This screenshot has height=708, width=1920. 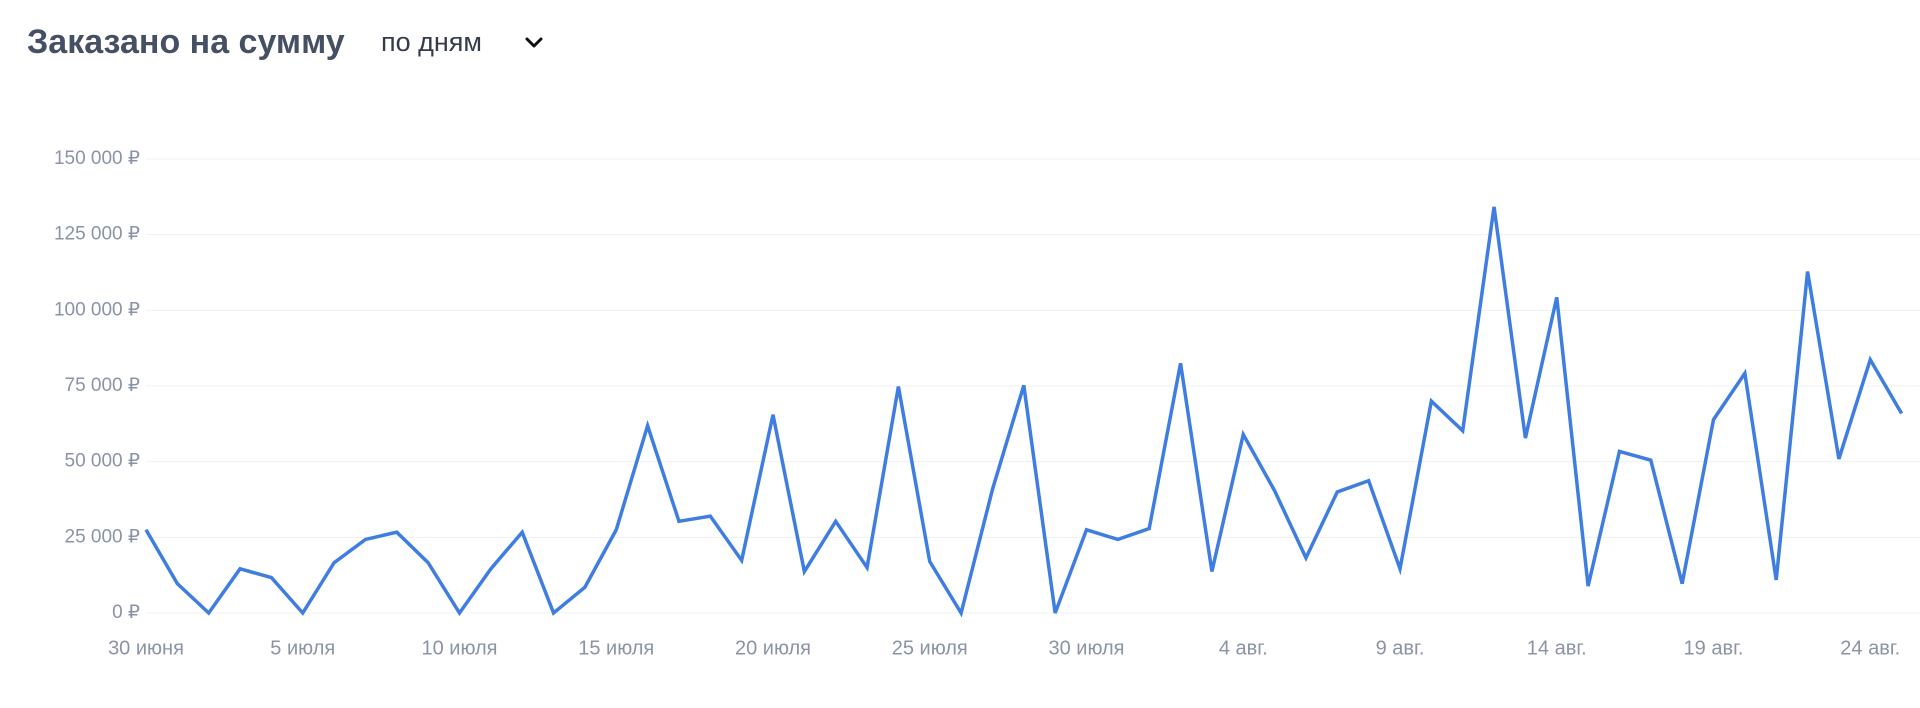 I want to click on x-tick-label: 25 июля, so click(x=930, y=648).